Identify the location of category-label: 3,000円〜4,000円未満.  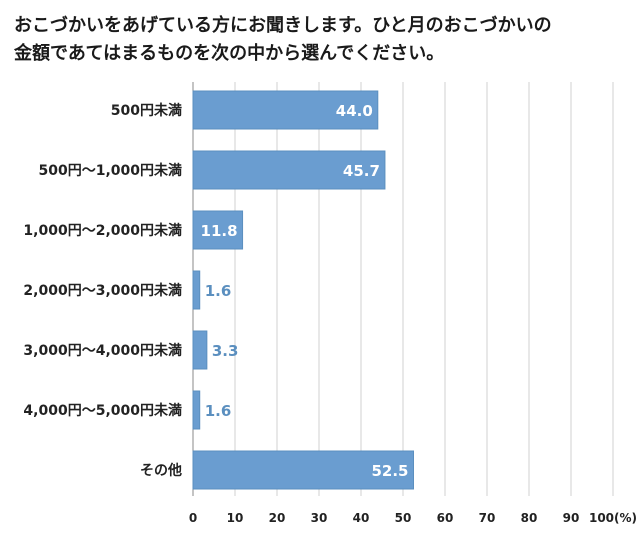
(102, 350).